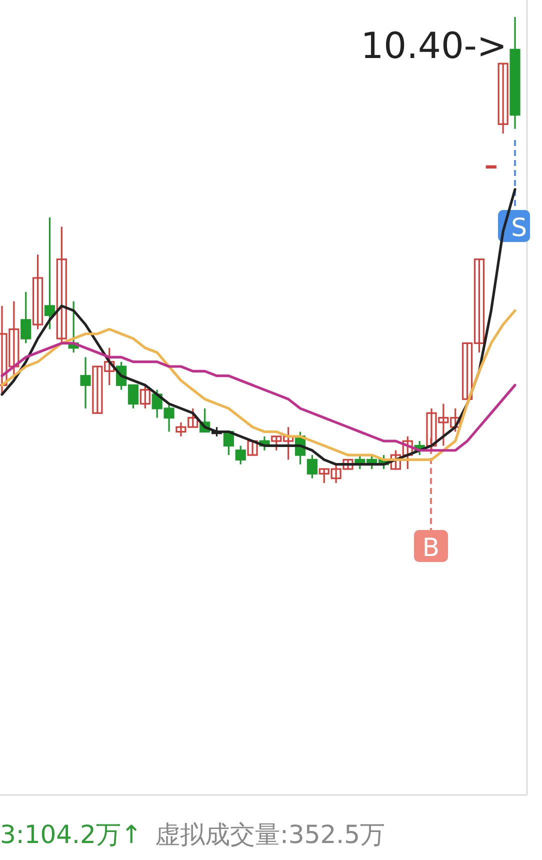 The image size is (542, 860). What do you see at coordinates (431, 547) in the screenshot?
I see `text: B` at bounding box center [431, 547].